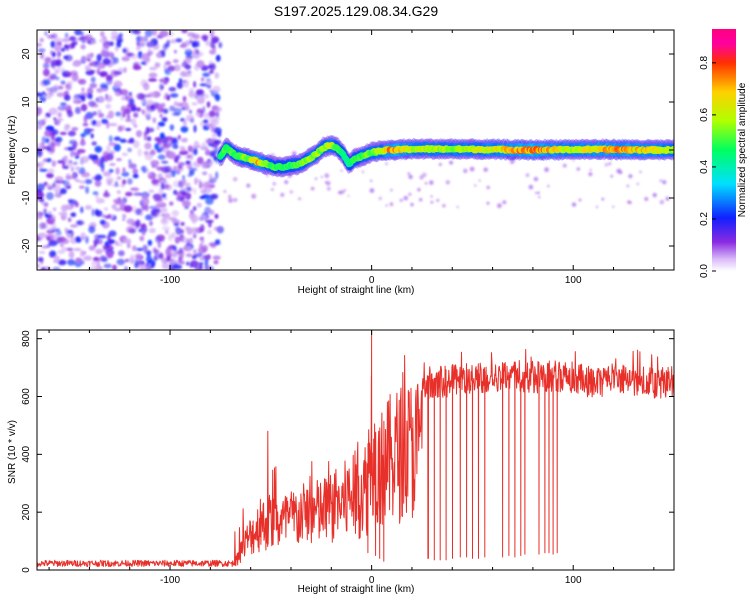 The height and width of the screenshot is (600, 750). Describe the element at coordinates (742, 149) in the screenshot. I see `colorbar-label: Normalized spectral amplitude` at that location.